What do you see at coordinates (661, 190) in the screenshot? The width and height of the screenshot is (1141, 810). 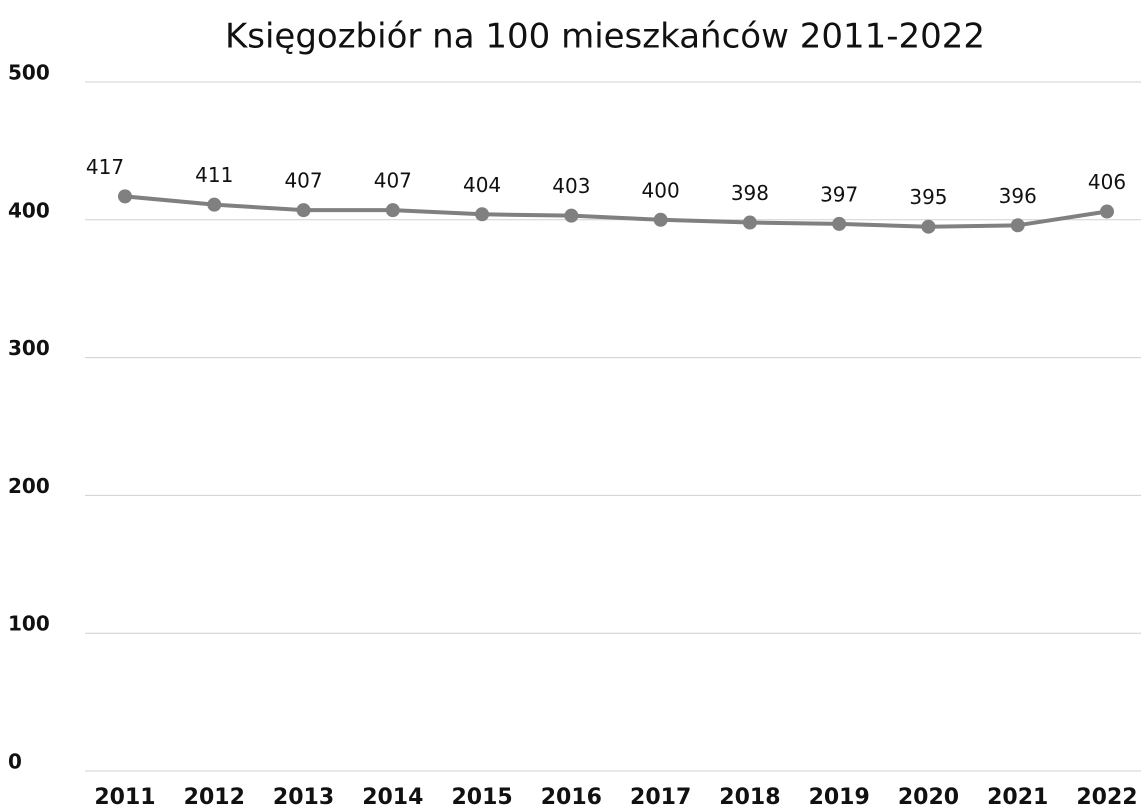 I see `data-label: 400` at bounding box center [661, 190].